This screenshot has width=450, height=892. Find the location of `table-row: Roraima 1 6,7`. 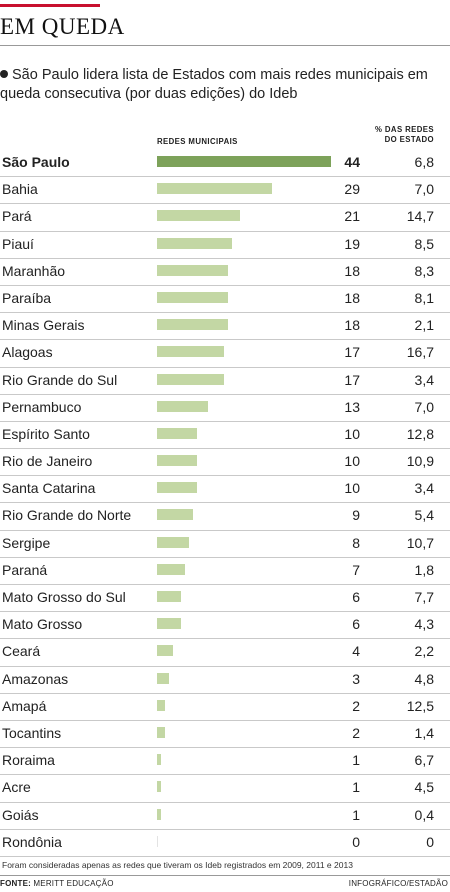

table-row: Roraima 1 6,7 is located at coordinates (225, 762).